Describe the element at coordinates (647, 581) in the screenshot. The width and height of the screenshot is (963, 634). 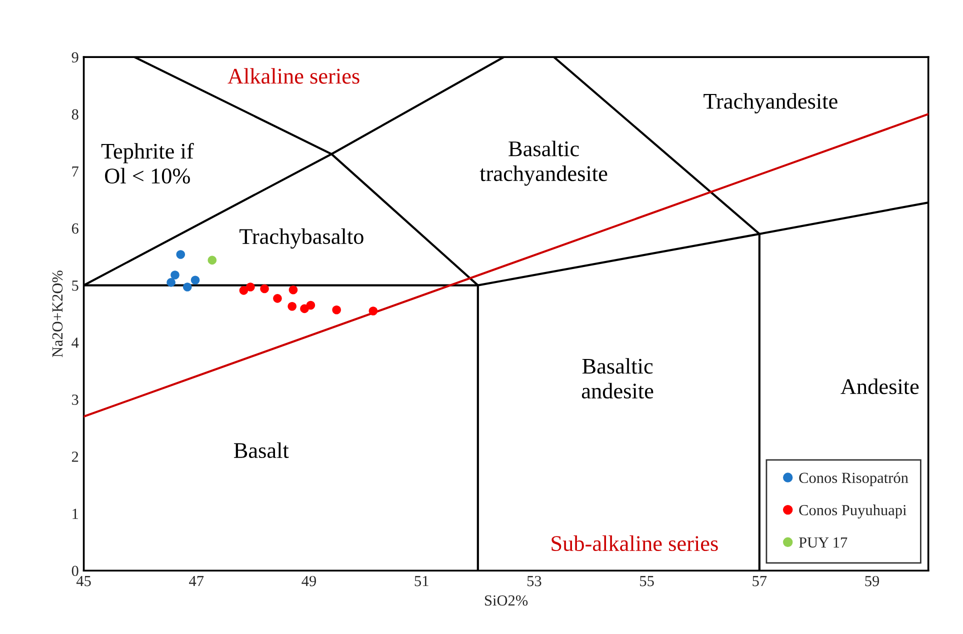
I see `x-tick-label: 55` at that location.